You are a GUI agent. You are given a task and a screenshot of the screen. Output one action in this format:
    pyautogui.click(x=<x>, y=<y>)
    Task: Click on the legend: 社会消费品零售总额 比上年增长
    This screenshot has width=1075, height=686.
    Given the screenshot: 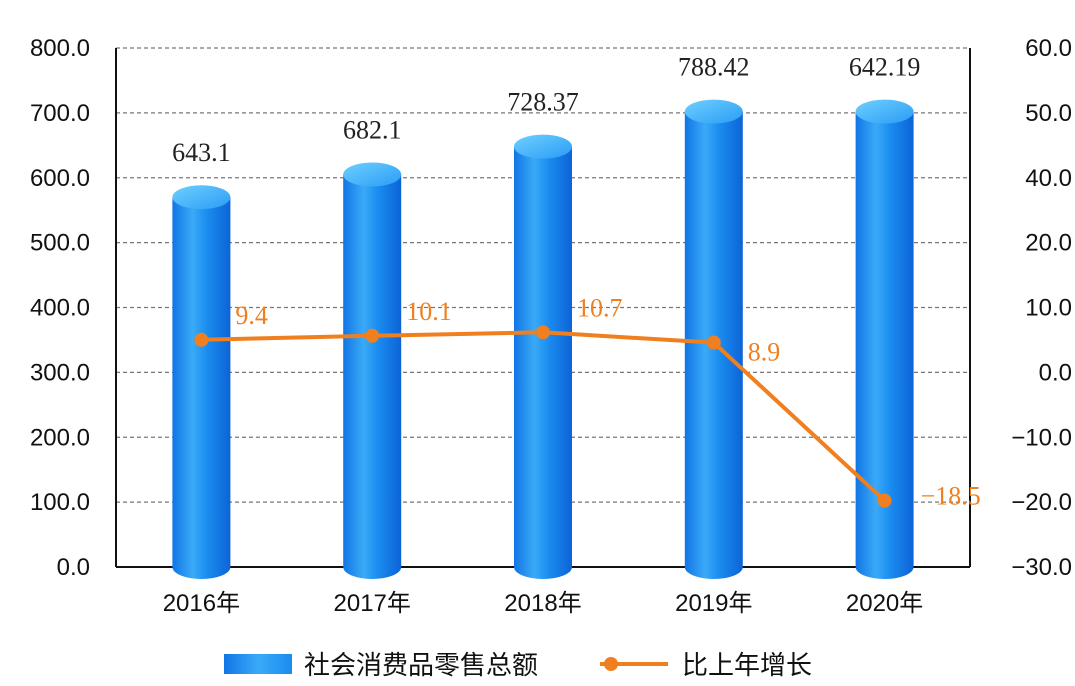 What is the action you would take?
    pyautogui.click(x=518, y=665)
    